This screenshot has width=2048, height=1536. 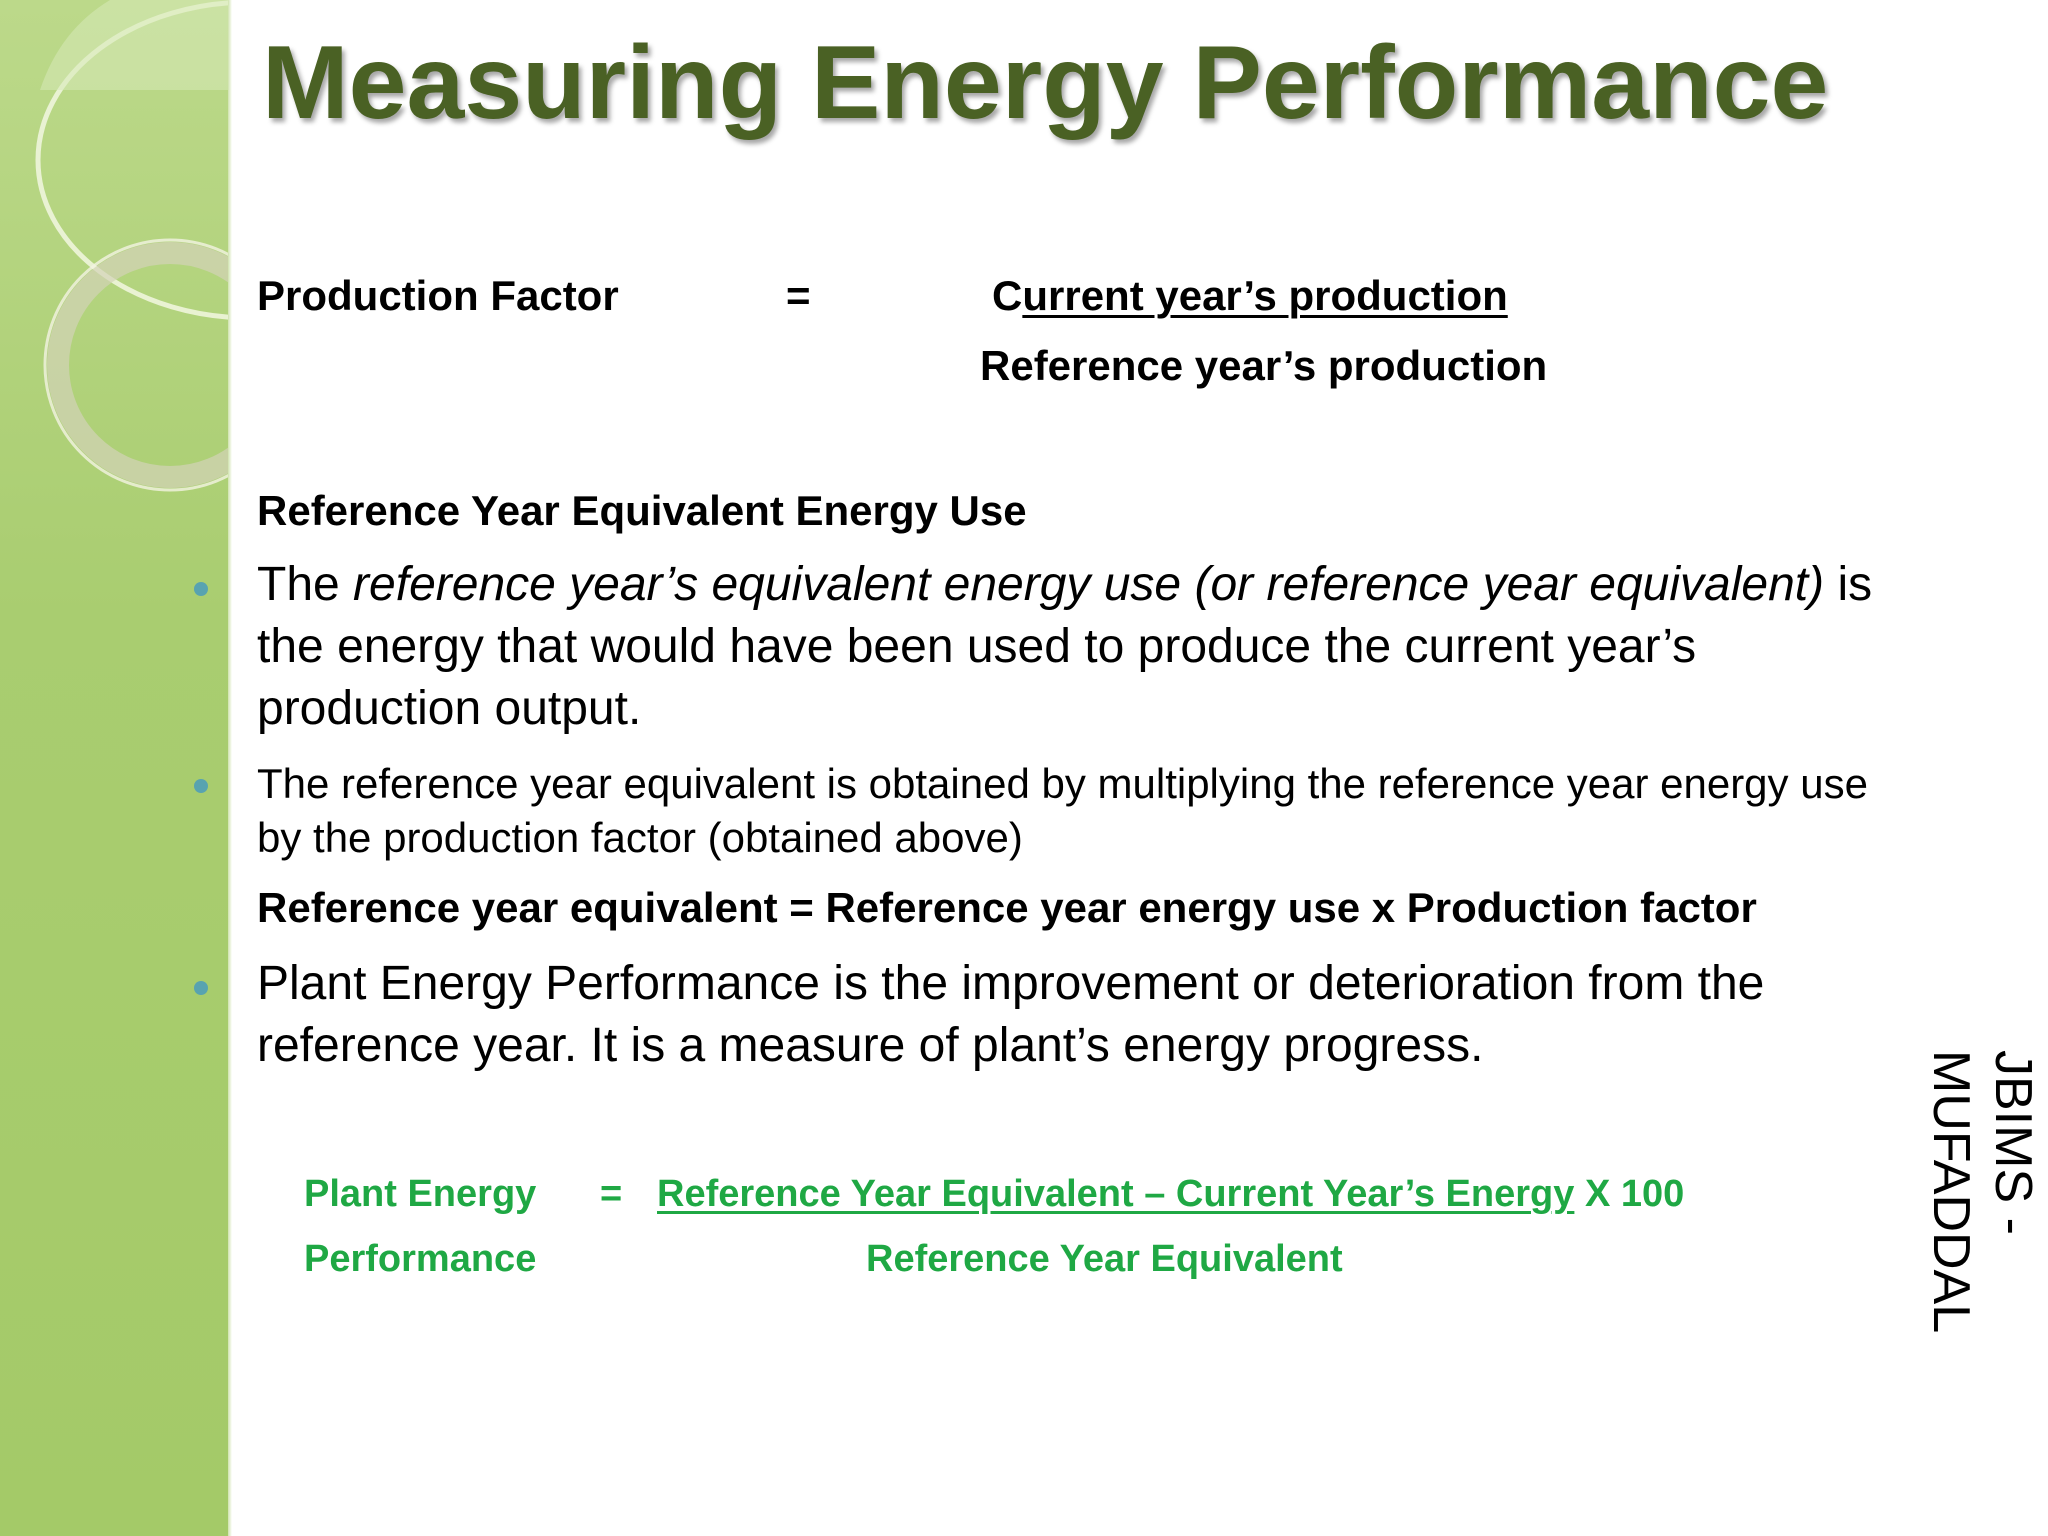 What do you see at coordinates (1264, 365) in the screenshot?
I see `production-factor-denominator: Reference year’s production` at bounding box center [1264, 365].